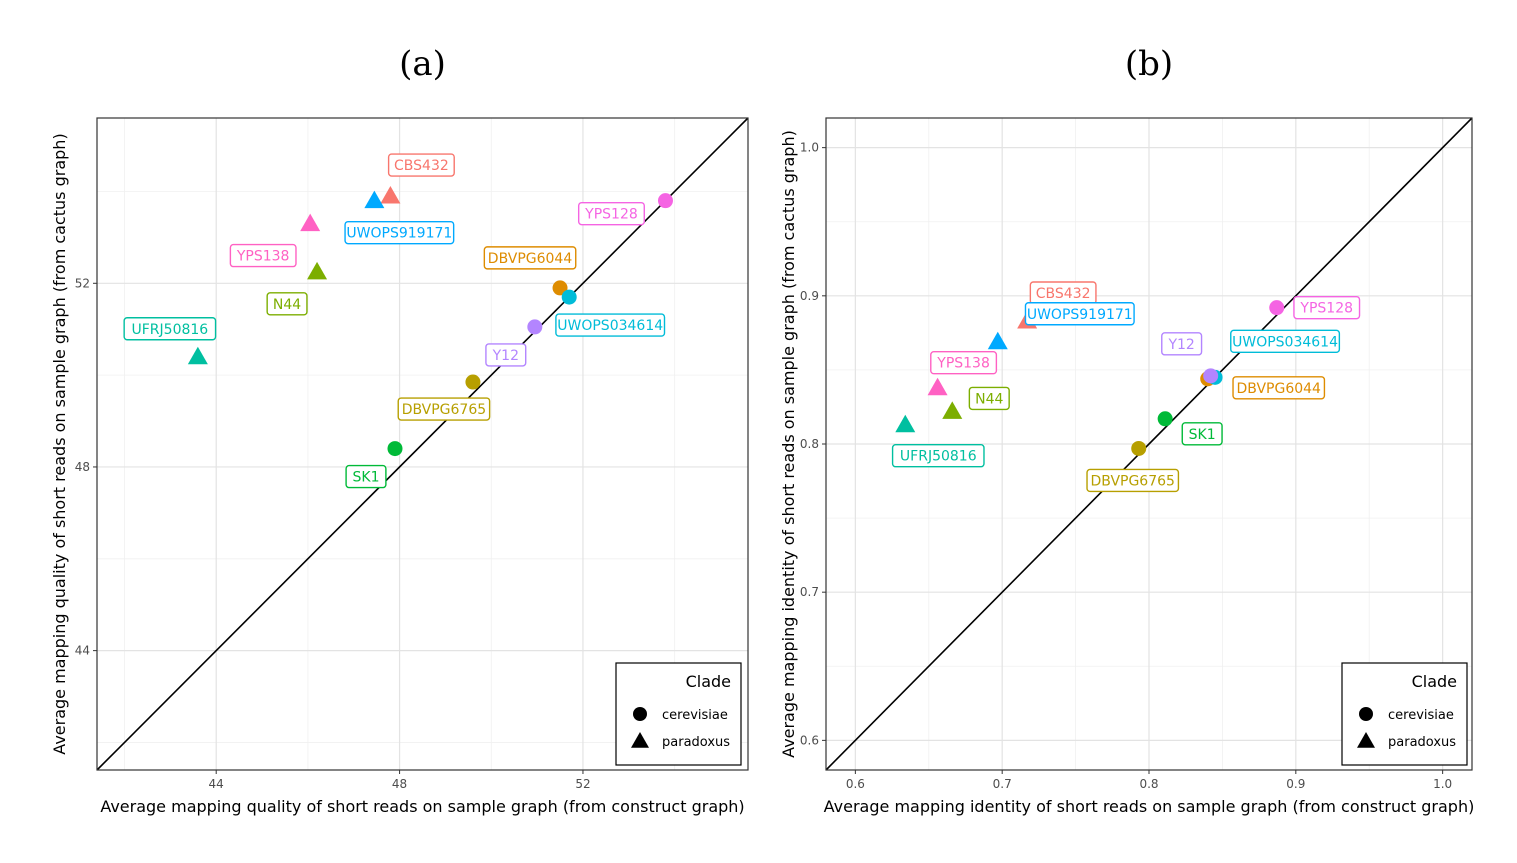 The width and height of the screenshot is (1517, 863). I want to click on x-tick-label: 0.6, so click(855, 784).